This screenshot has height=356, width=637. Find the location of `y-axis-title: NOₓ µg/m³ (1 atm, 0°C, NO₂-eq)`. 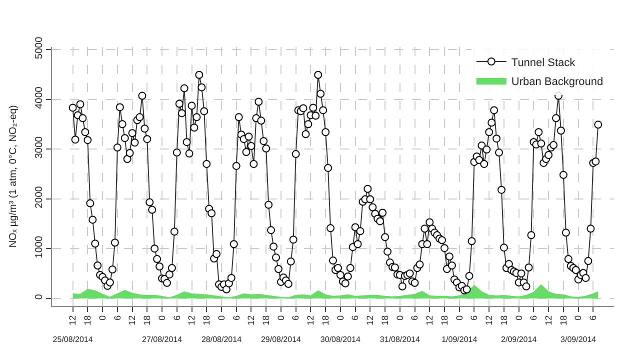

y-axis-title: NOₓ µg/m³ (1 atm, 0°C, NO₂-eq) is located at coordinates (13, 176).